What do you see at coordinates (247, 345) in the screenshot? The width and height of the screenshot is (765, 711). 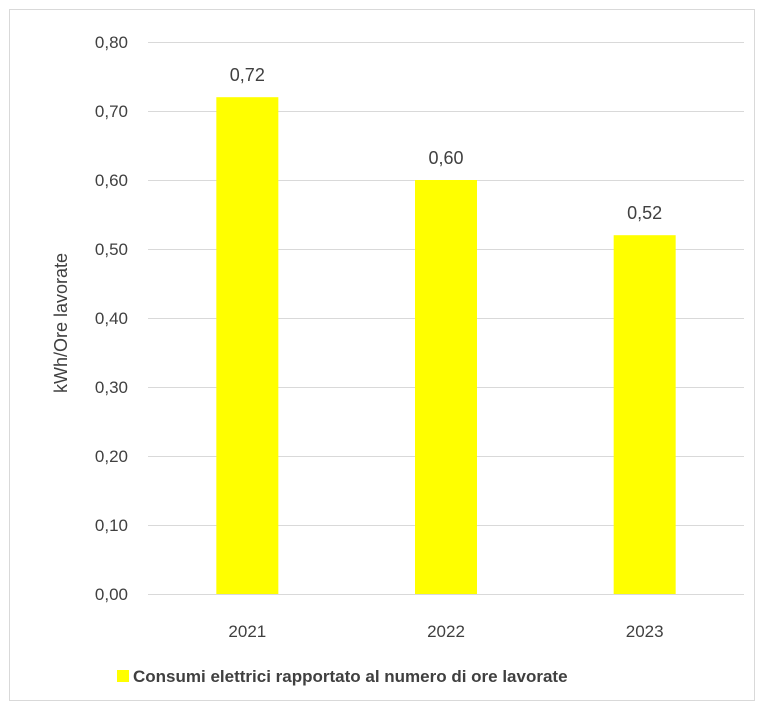 I see `bar-2021` at bounding box center [247, 345].